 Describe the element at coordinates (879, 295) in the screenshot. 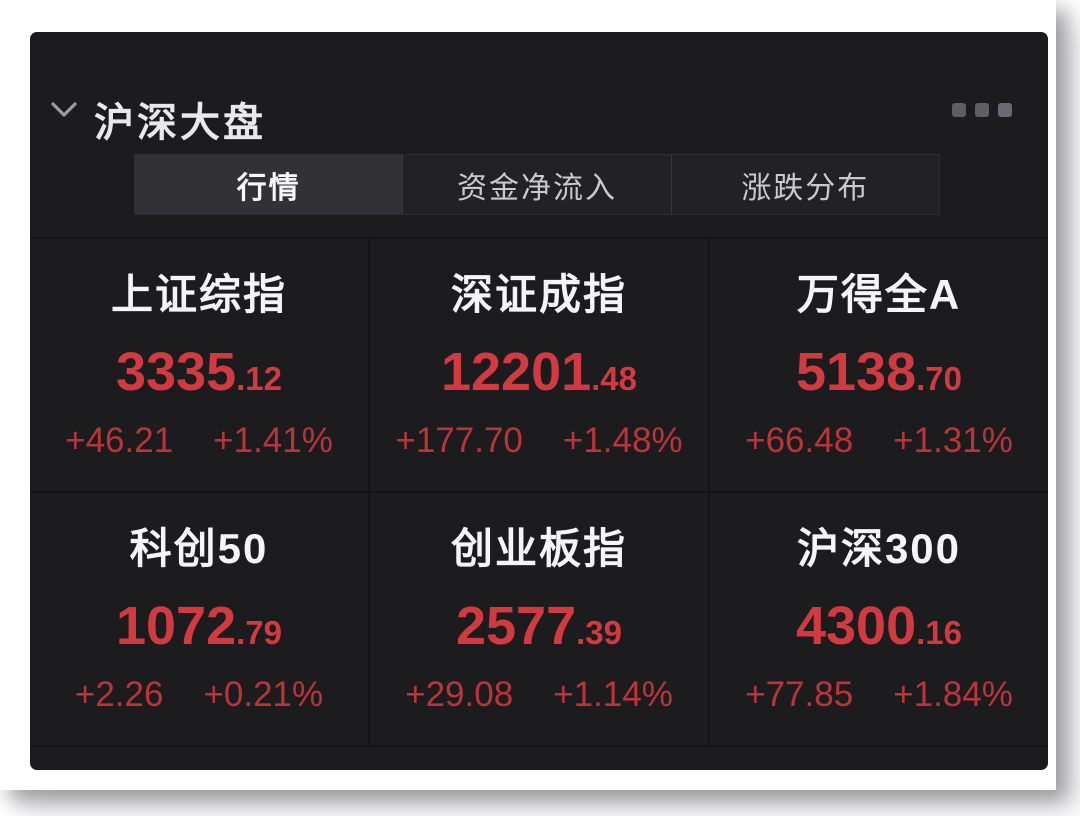

I see `index-name: 万得全A` at that location.